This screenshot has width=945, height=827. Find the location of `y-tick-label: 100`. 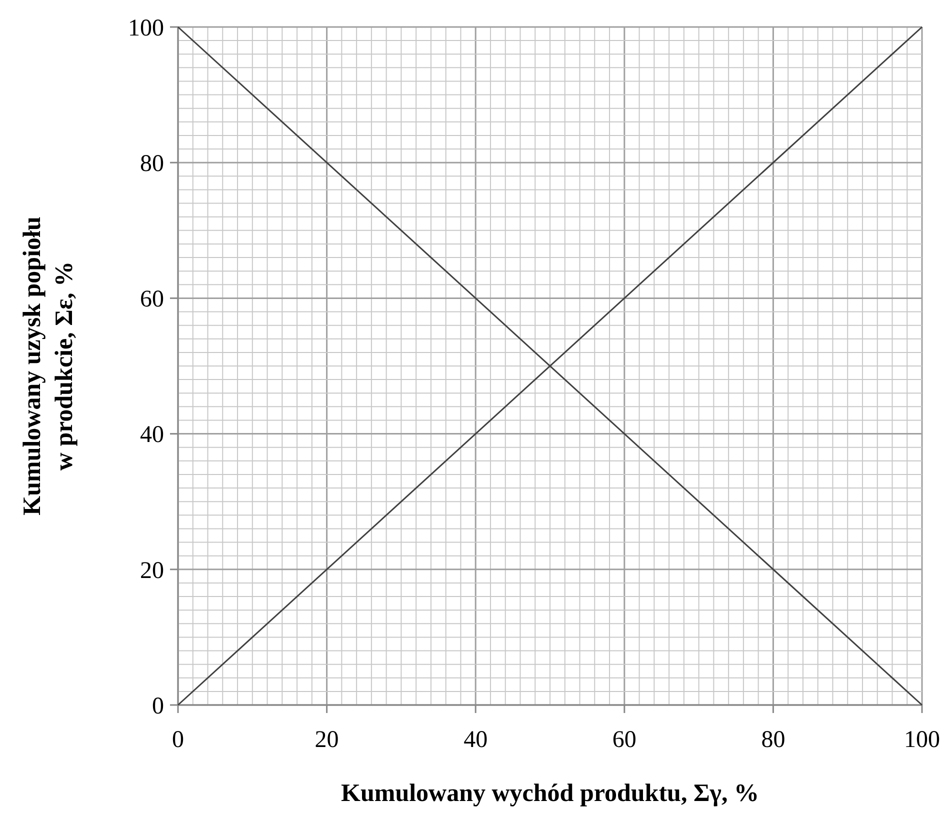

y-tick-label: 100 is located at coordinates (146, 28).